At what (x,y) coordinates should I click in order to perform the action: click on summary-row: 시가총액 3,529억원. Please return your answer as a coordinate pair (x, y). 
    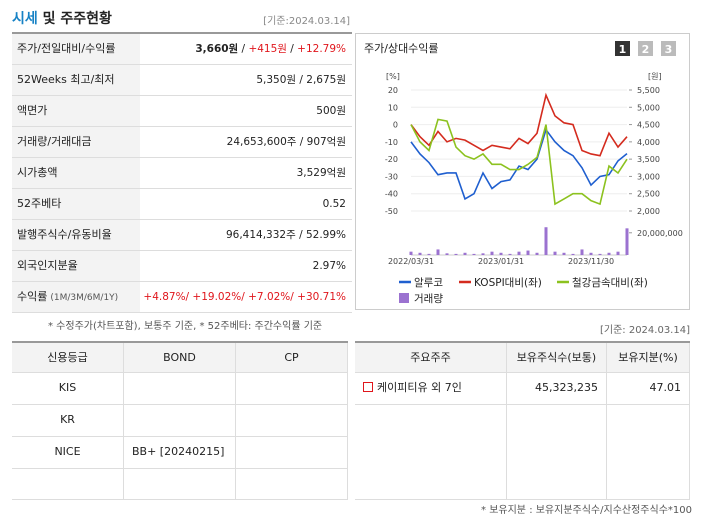
    Looking at the image, I should click on (182, 173).